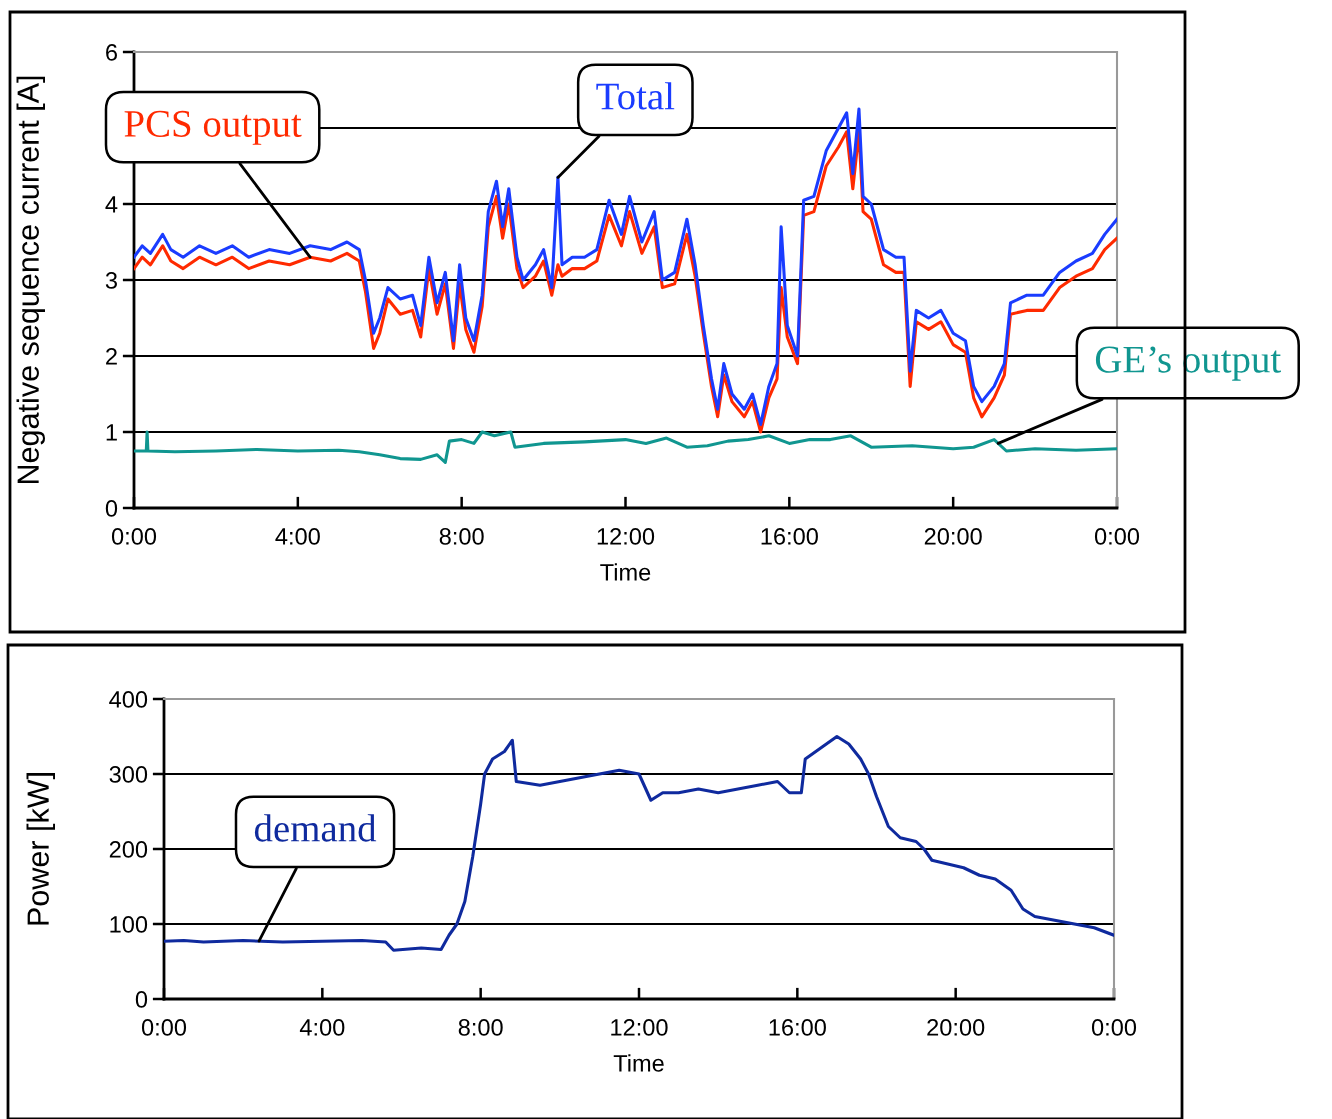  What do you see at coordinates (111, 356) in the screenshot?
I see `y-tick-label: 2` at bounding box center [111, 356].